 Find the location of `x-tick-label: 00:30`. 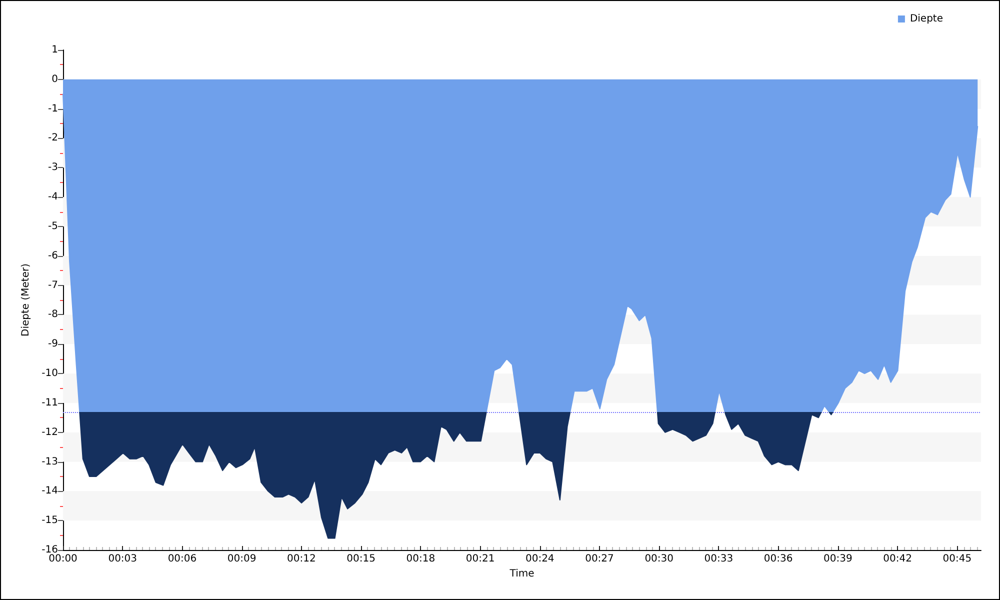

x-tick-label: 00:30 is located at coordinates (659, 559).